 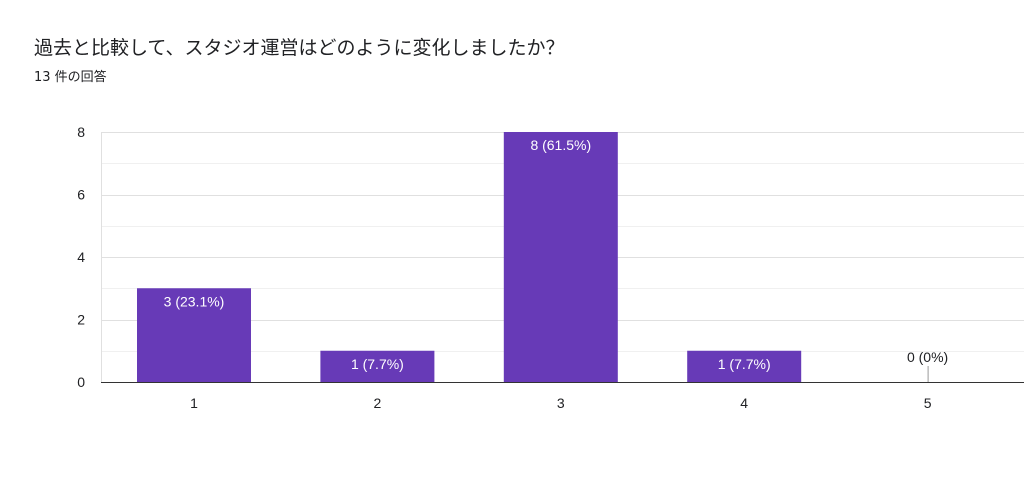 What do you see at coordinates (744, 403) in the screenshot?
I see `x-tick-label: 4` at bounding box center [744, 403].